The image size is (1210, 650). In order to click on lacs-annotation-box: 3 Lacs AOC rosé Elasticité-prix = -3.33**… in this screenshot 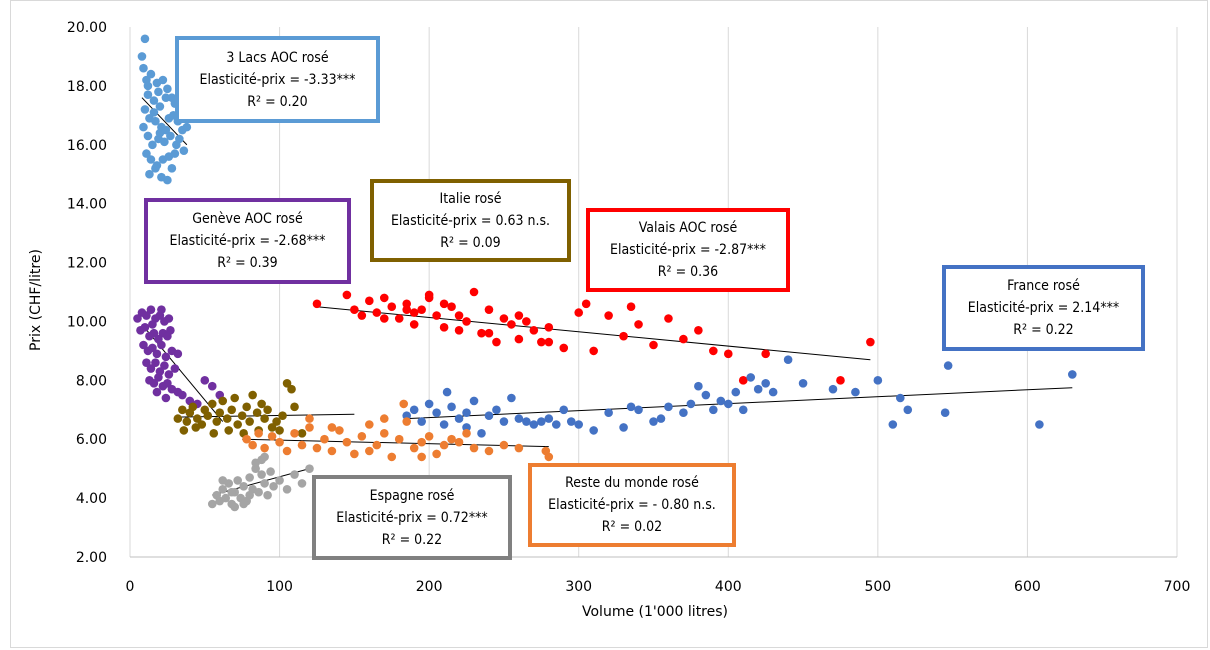, I will do `click(277, 79)`.